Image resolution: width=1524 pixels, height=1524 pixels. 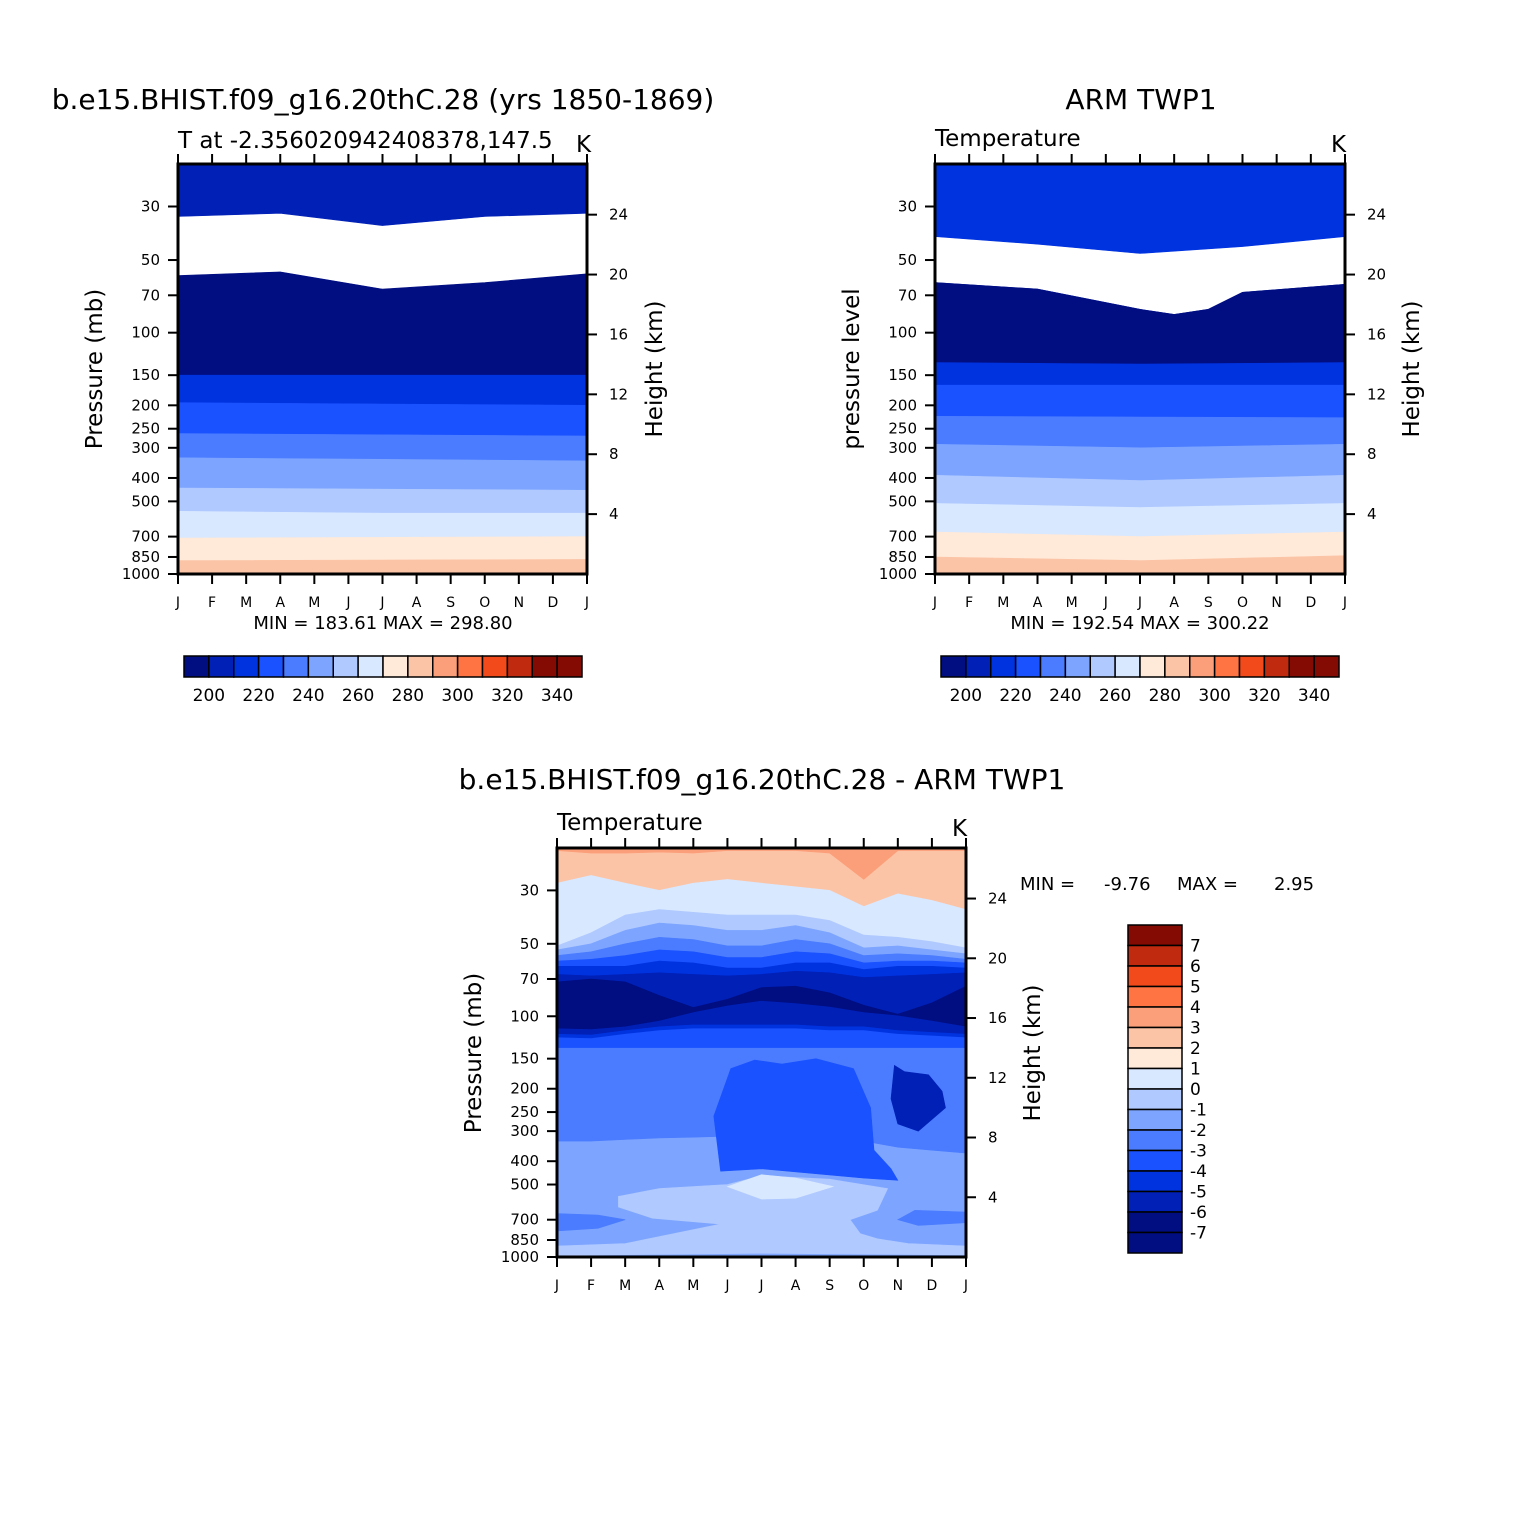 What do you see at coordinates (524, 1185) in the screenshot?
I see `pressure-tick-label: 500` at bounding box center [524, 1185].